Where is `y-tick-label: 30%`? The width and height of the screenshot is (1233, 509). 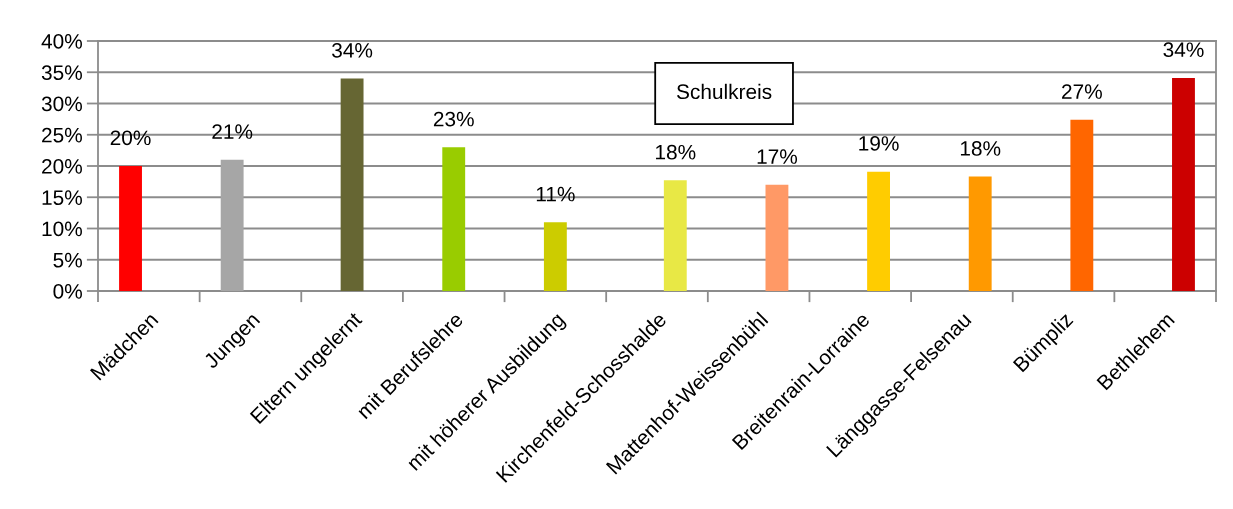
y-tick-label: 30% is located at coordinates (61, 104).